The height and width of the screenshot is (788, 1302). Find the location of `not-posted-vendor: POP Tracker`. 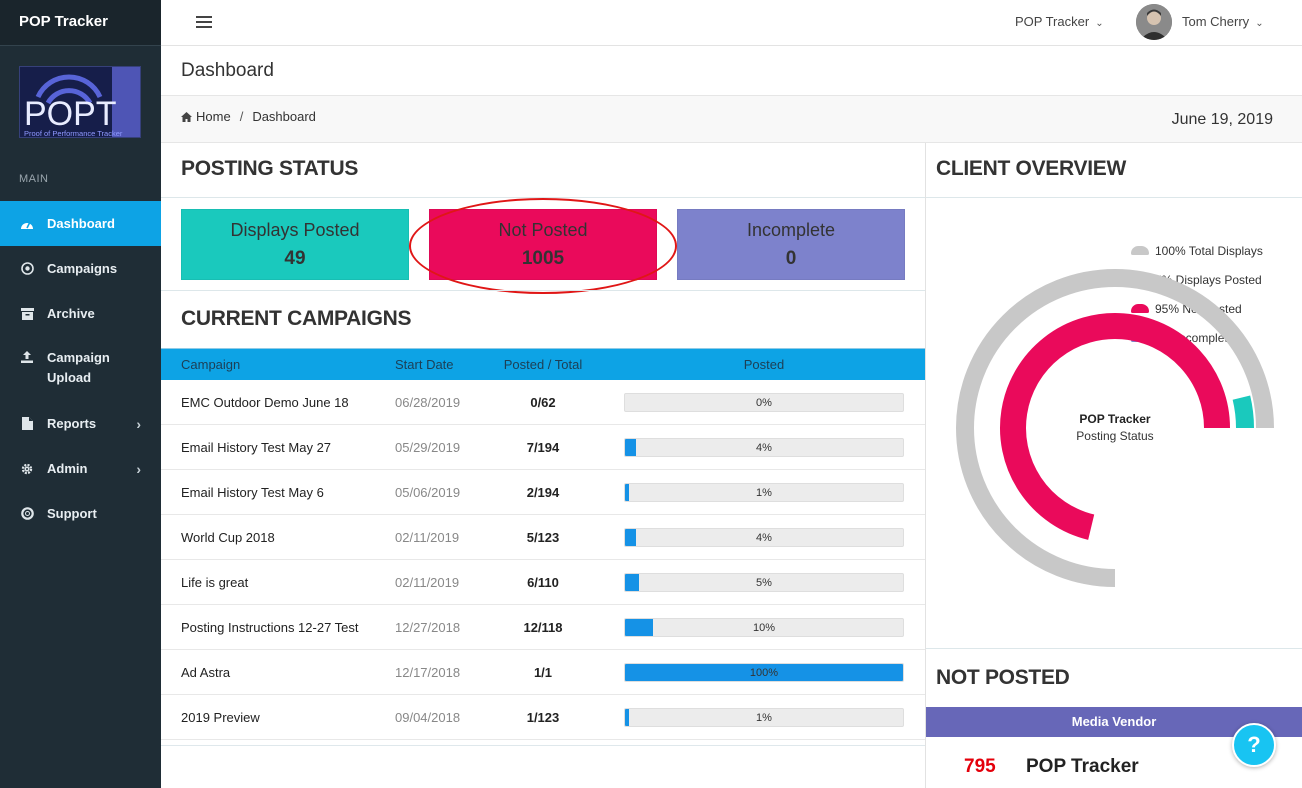

not-posted-vendor: POP Tracker is located at coordinates (1082, 766).